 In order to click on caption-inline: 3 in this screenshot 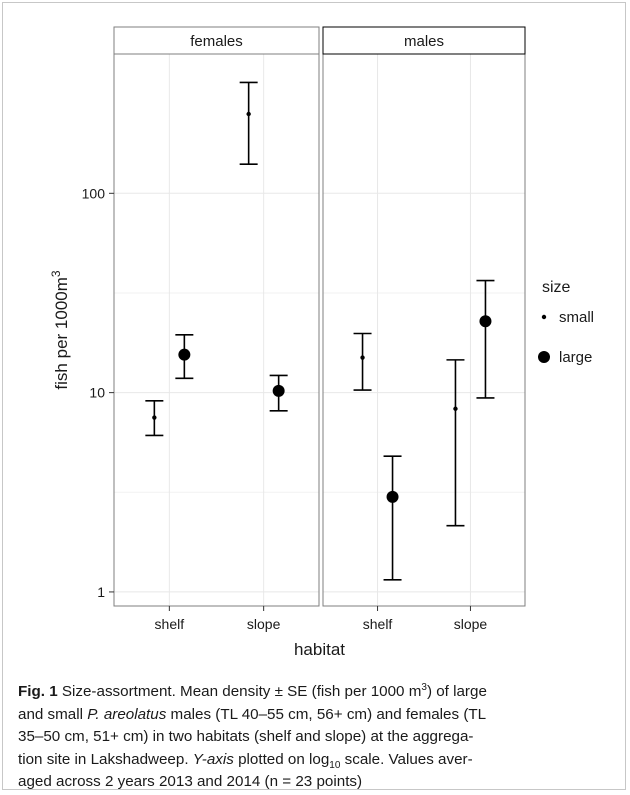, I will do `click(424, 687)`.